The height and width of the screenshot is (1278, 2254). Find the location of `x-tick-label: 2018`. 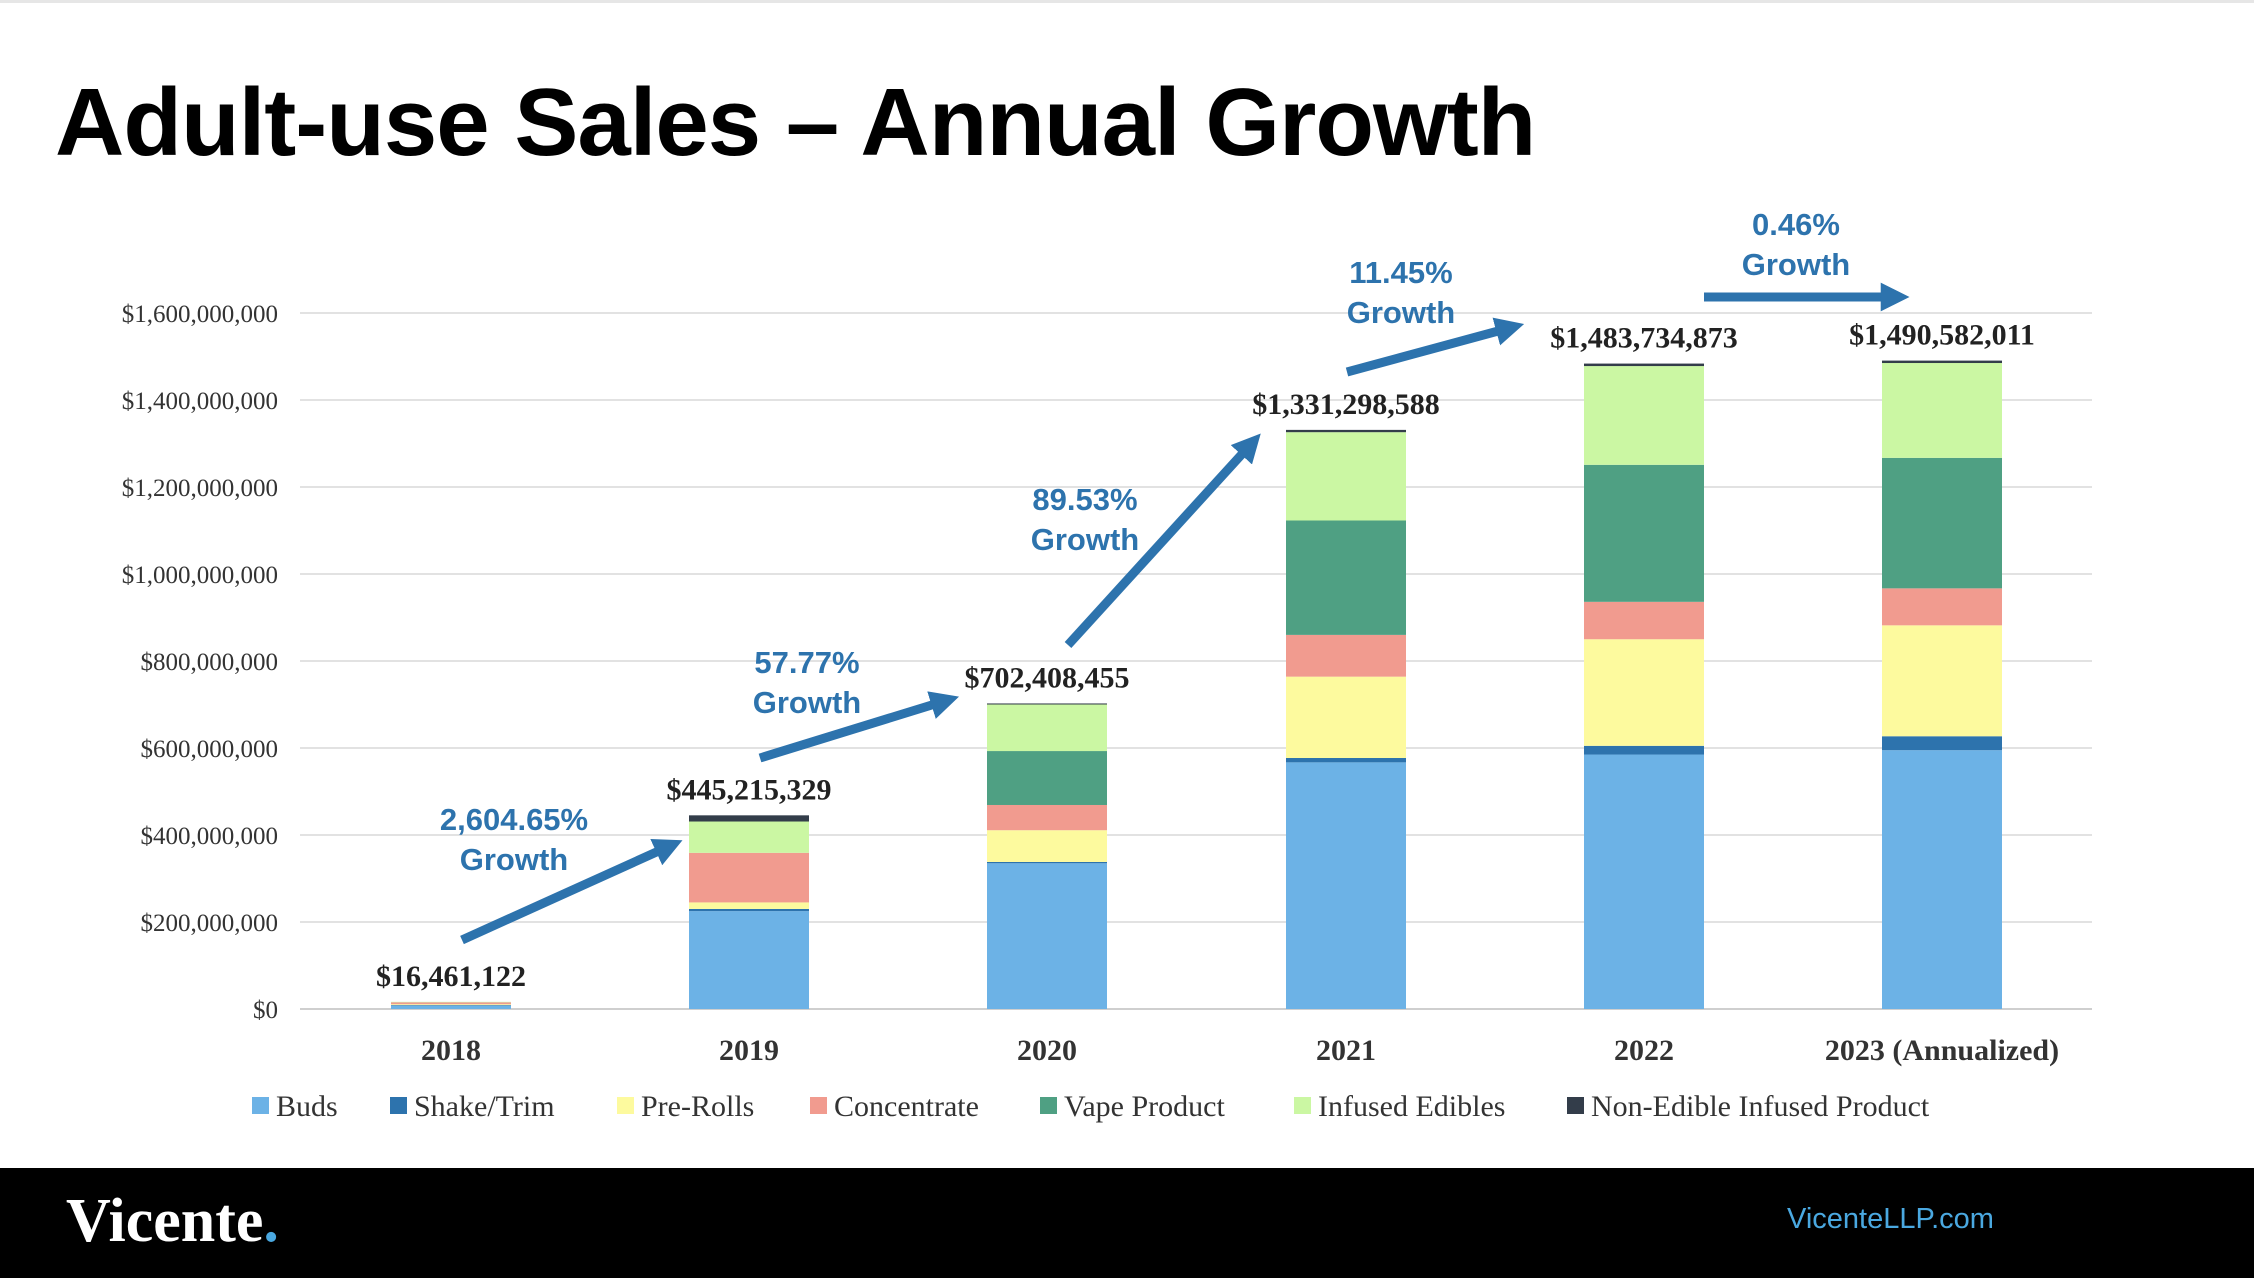

x-tick-label: 2018 is located at coordinates (451, 1050).